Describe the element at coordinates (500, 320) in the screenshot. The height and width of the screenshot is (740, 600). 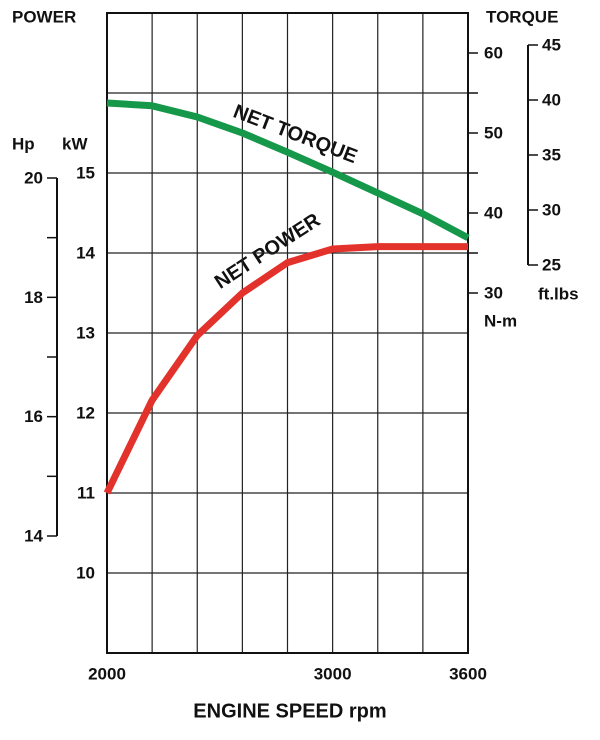
I see `nm-label: N-m` at that location.